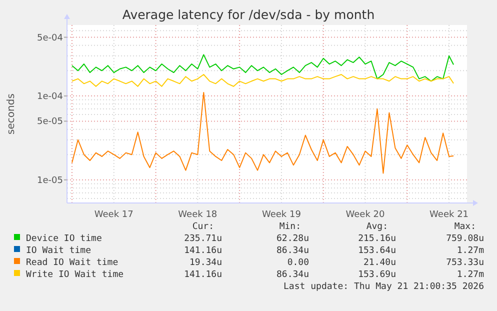 The image size is (497, 311). Describe the element at coordinates (203, 227) in the screenshot. I see `text: Cur:` at that location.